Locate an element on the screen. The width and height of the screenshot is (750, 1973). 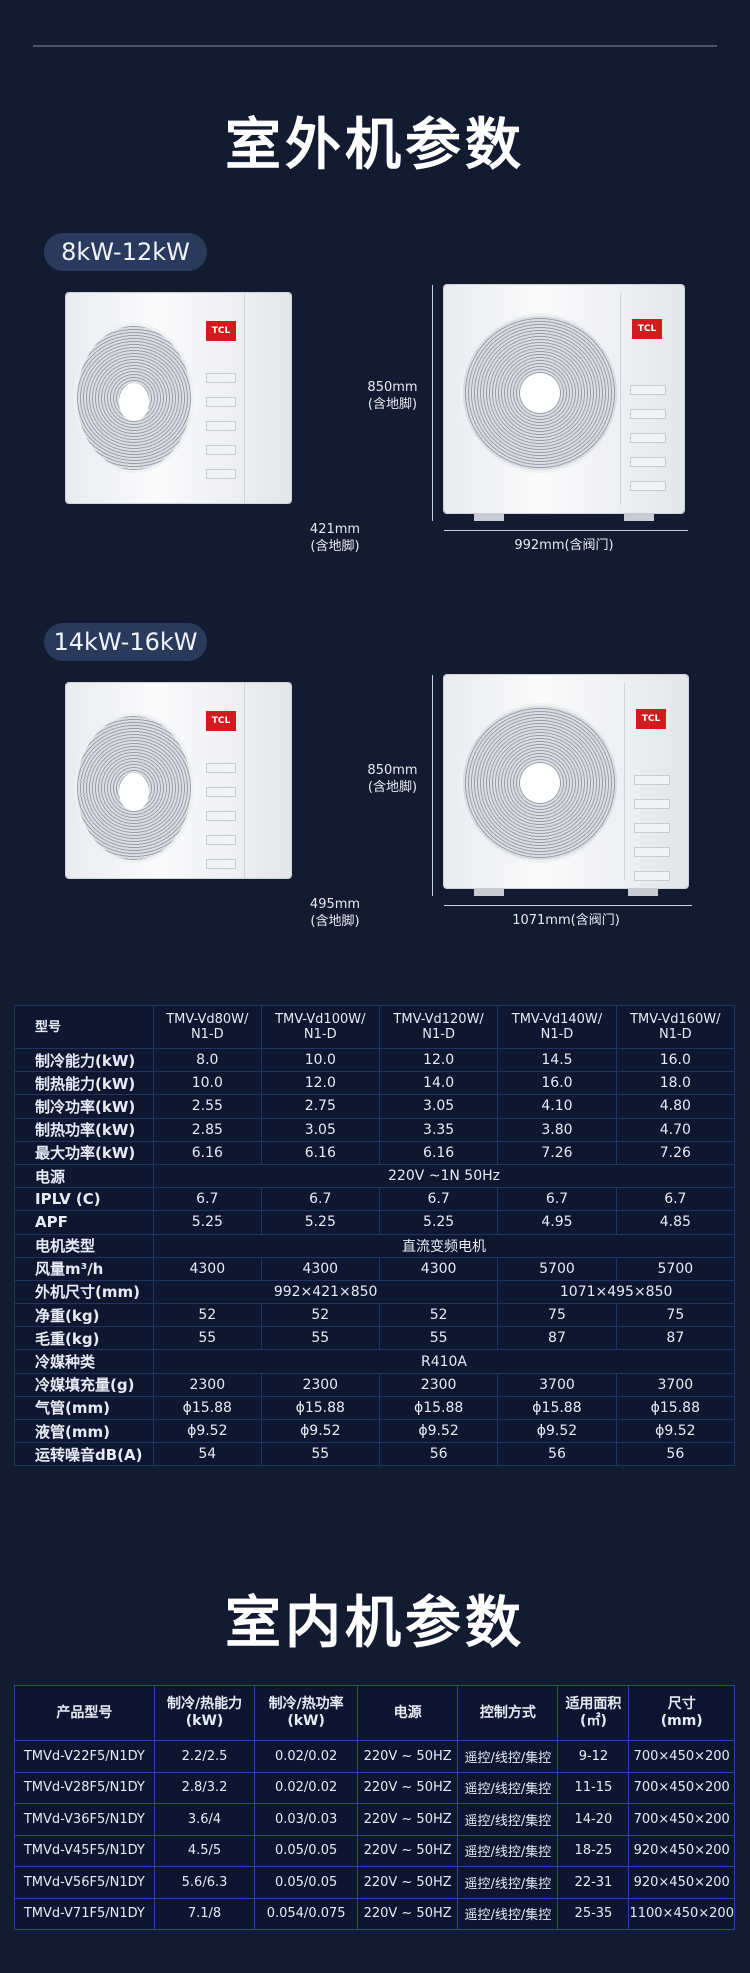
table-cell: 0.03/0.03 is located at coordinates (306, 1819).